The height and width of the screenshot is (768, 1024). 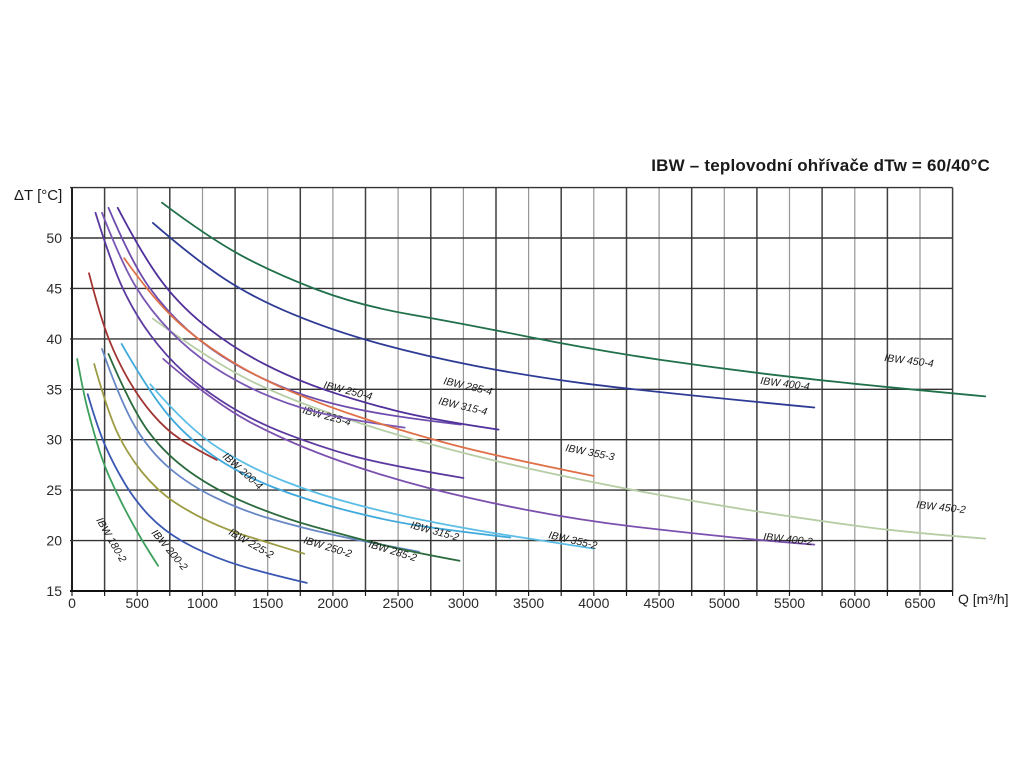 What do you see at coordinates (919, 603) in the screenshot?
I see `x-tick-label: 6500` at bounding box center [919, 603].